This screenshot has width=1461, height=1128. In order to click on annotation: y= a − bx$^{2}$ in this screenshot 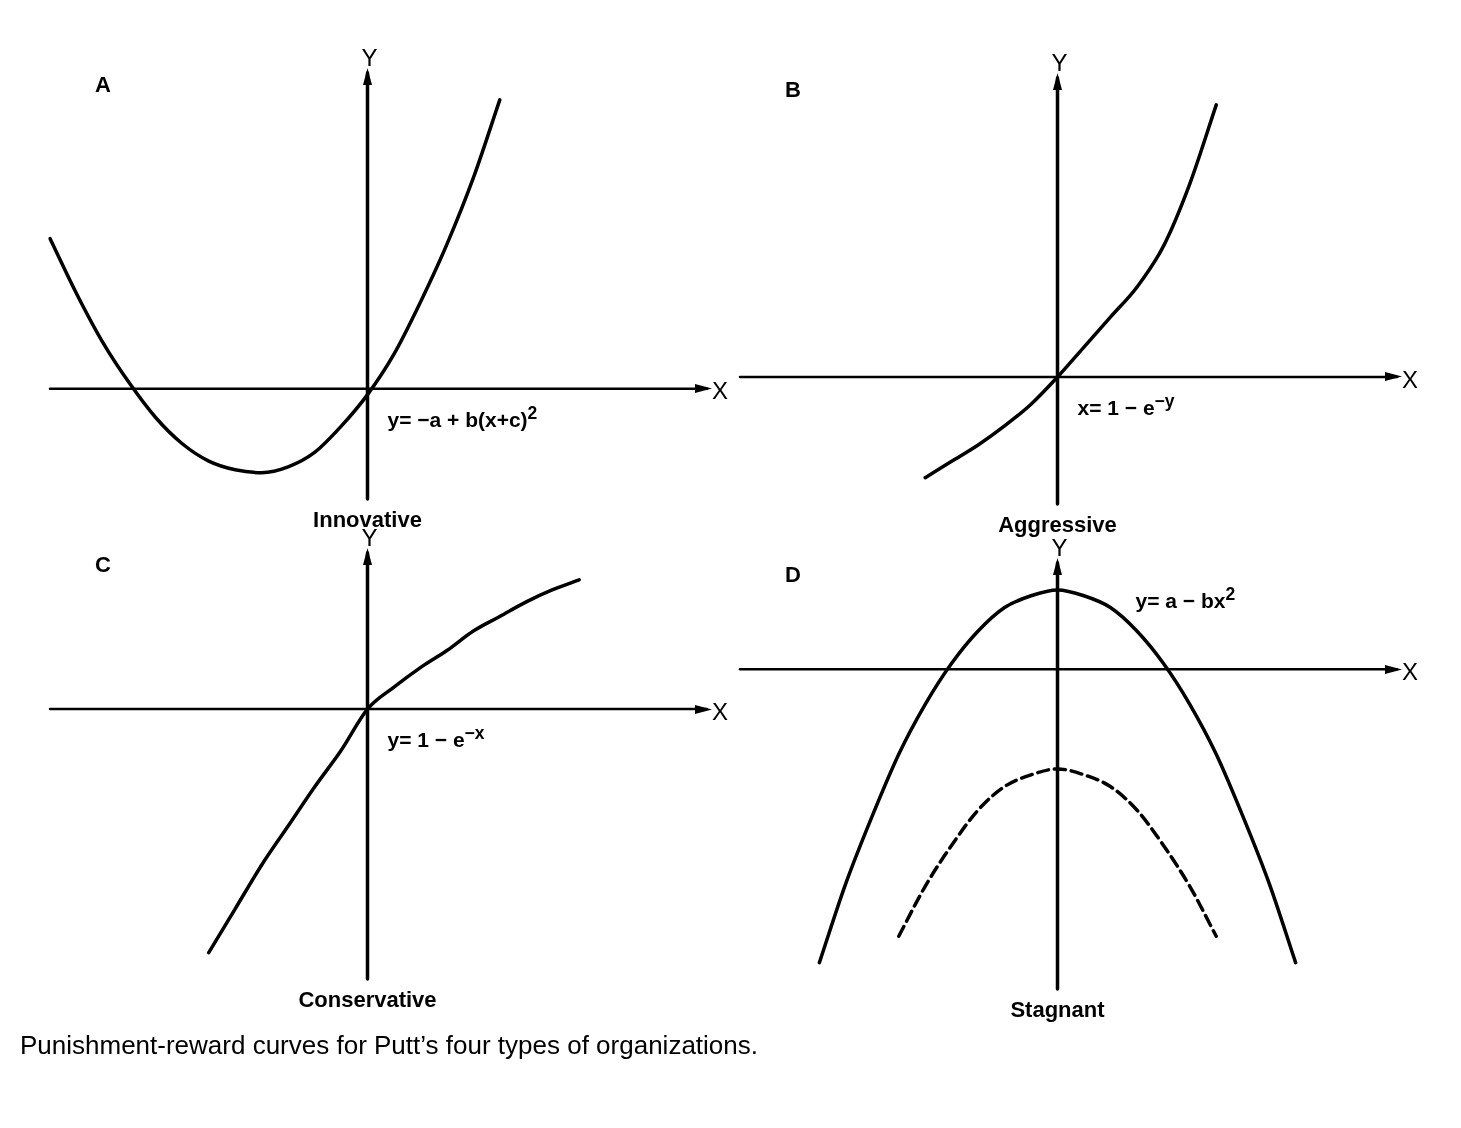, I will do `click(1185, 598)`.